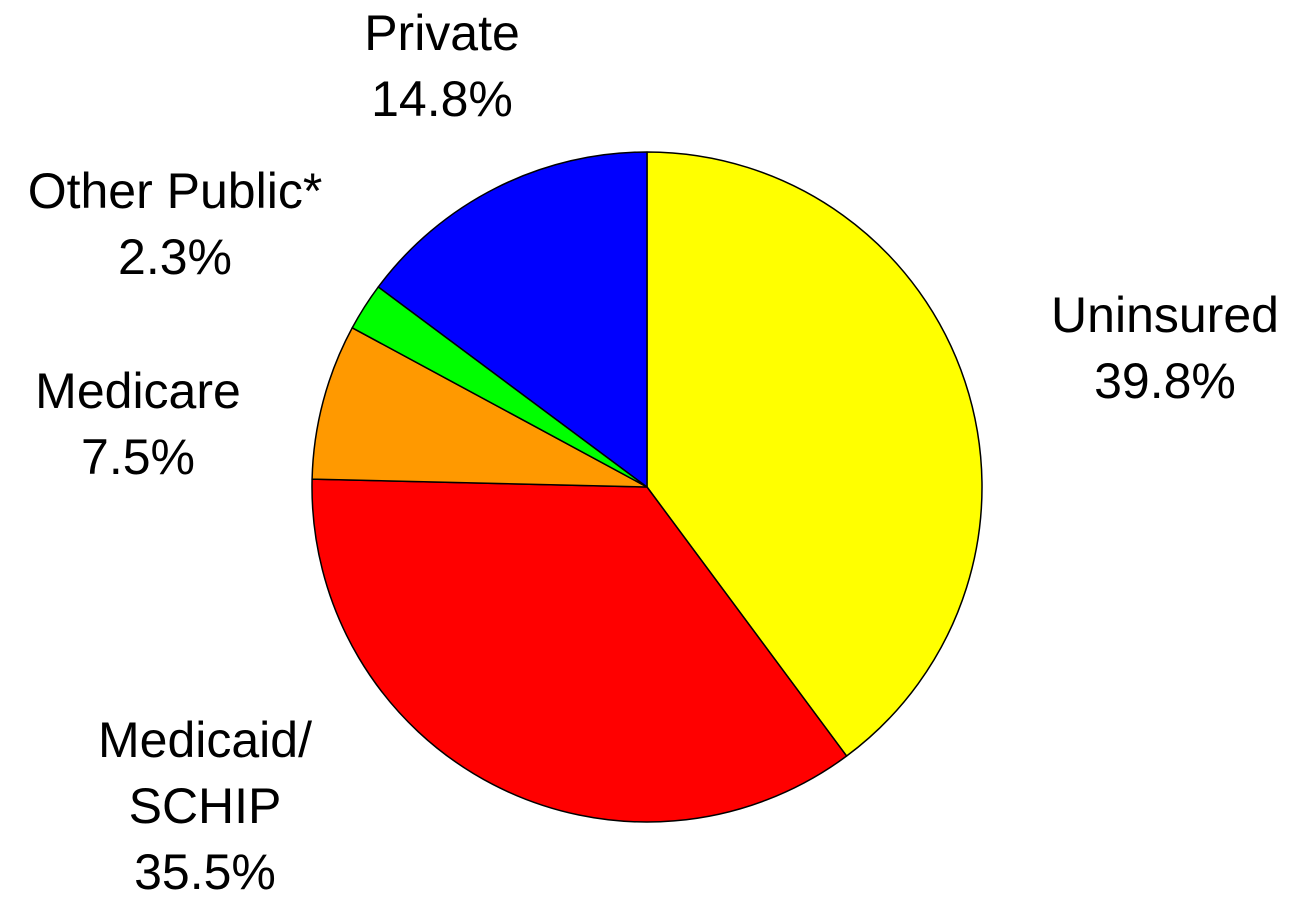  Describe the element at coordinates (205, 740) in the screenshot. I see `slice-category-label: Medicaid/` at that location.